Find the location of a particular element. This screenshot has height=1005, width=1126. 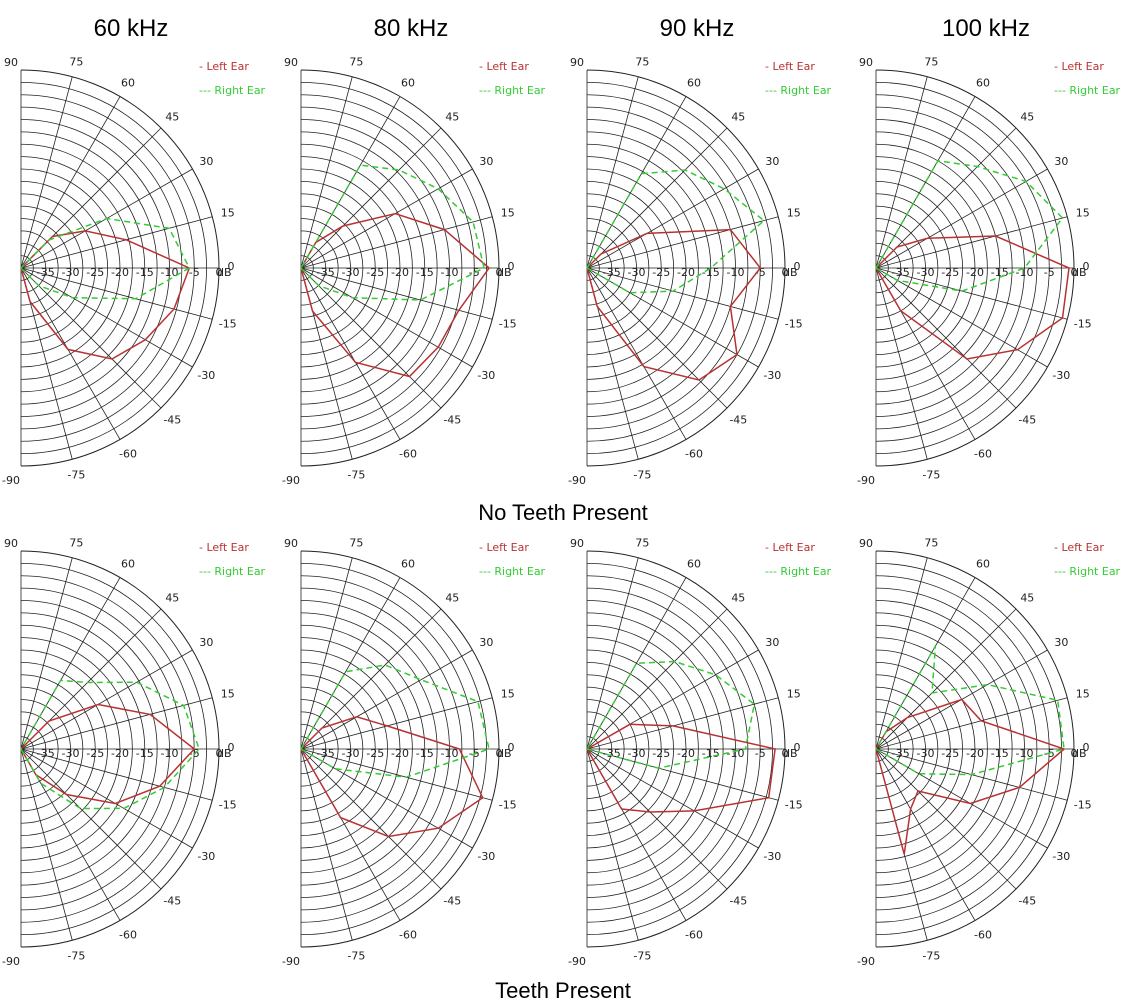

series-left-ear is located at coordinates (674, 304).